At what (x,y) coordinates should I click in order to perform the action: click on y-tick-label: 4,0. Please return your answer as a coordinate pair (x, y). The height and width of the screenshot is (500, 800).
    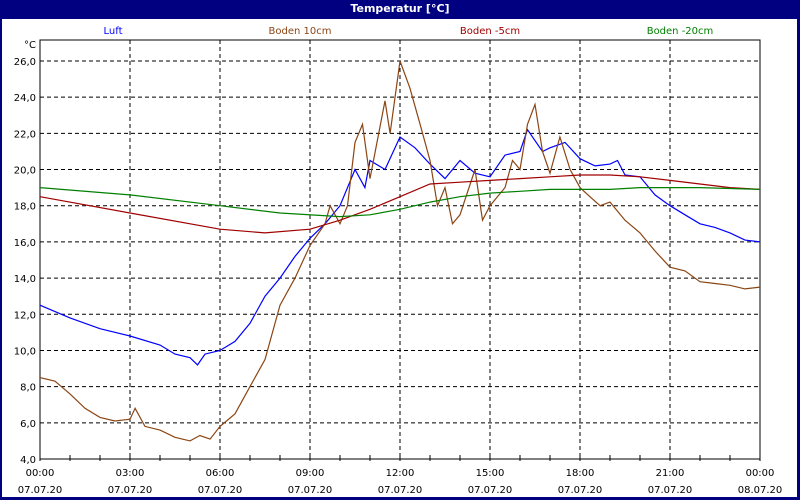
    Looking at the image, I should click on (28, 460).